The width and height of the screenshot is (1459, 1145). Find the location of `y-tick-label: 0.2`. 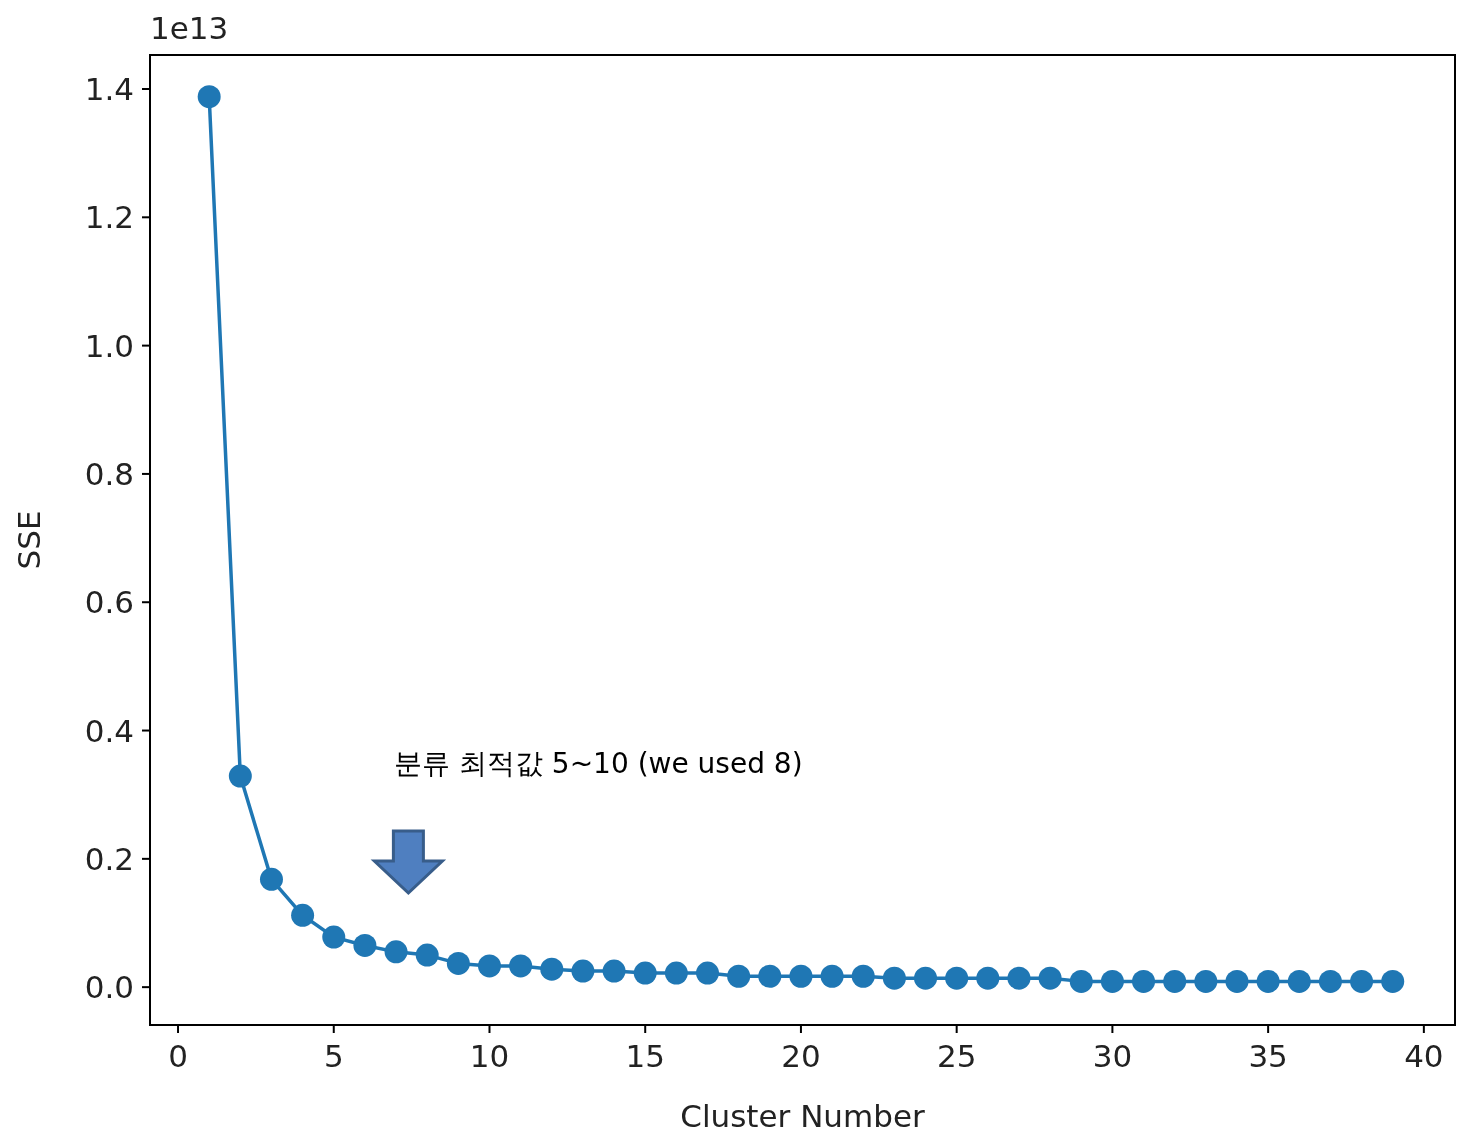

y-tick-label: 0.2 is located at coordinates (109, 858).